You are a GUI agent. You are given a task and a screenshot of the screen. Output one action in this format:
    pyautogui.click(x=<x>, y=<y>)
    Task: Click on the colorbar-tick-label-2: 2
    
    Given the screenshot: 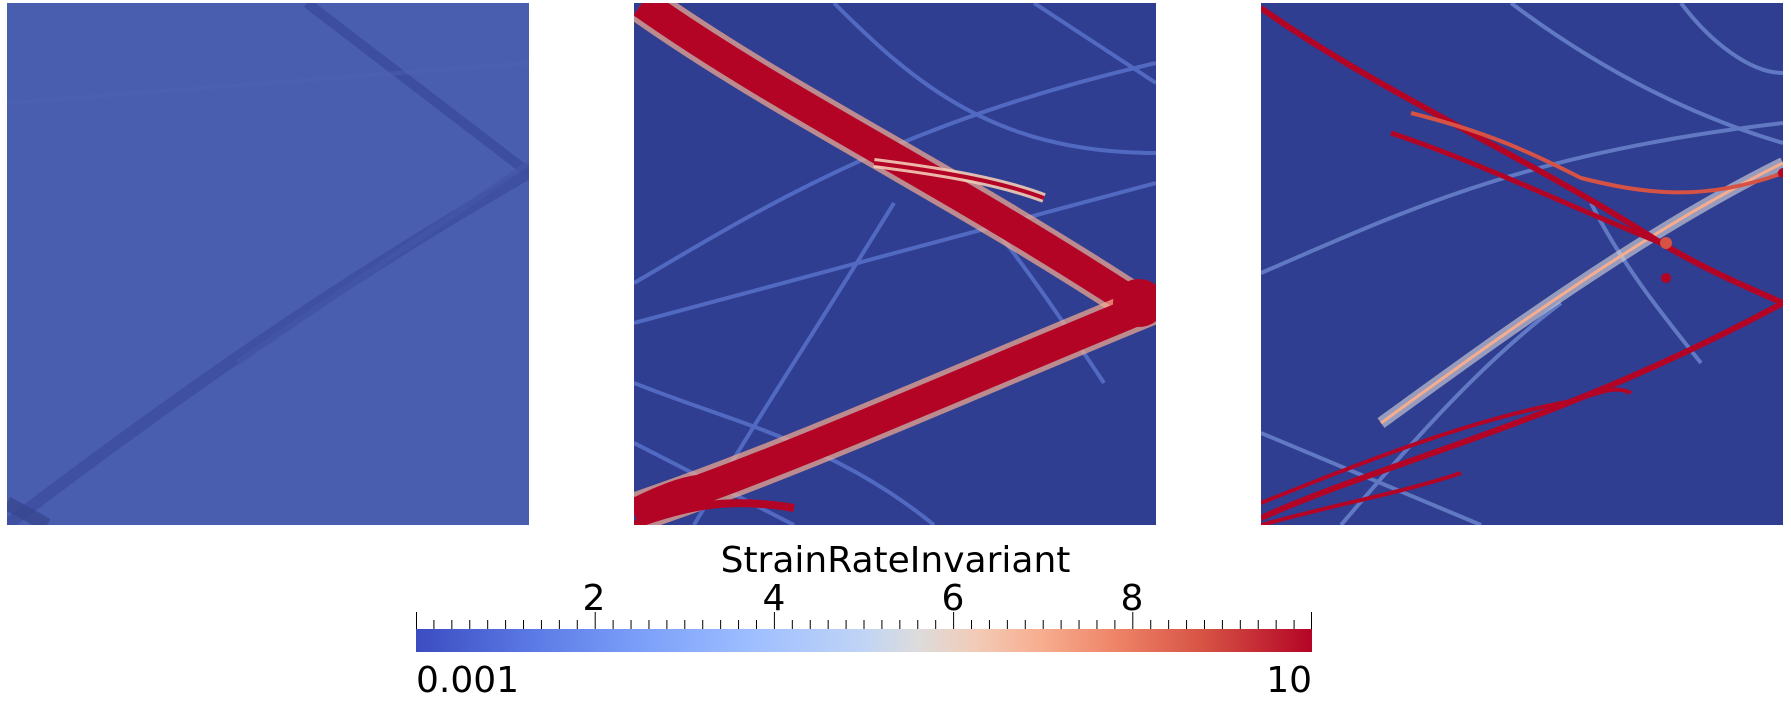 What is the action you would take?
    pyautogui.click(x=594, y=598)
    